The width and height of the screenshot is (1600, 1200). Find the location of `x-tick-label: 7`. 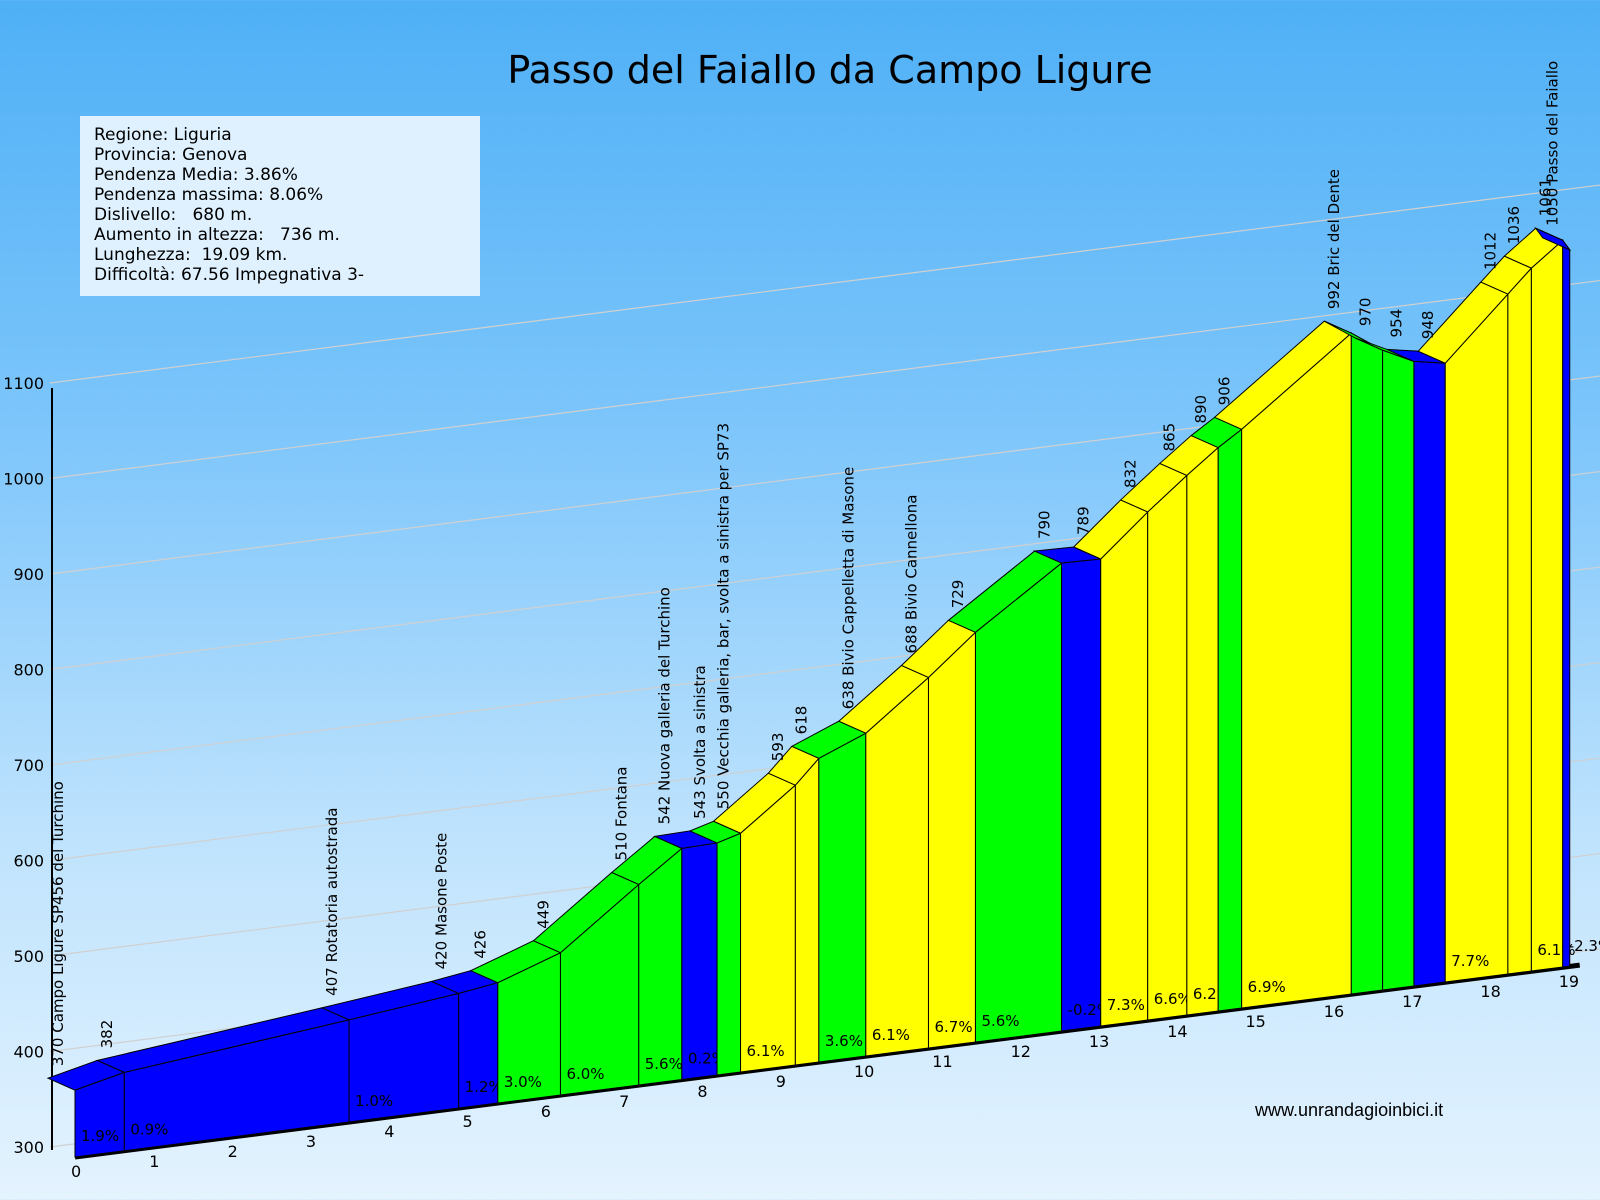

x-tick-label: 7 is located at coordinates (624, 1101).